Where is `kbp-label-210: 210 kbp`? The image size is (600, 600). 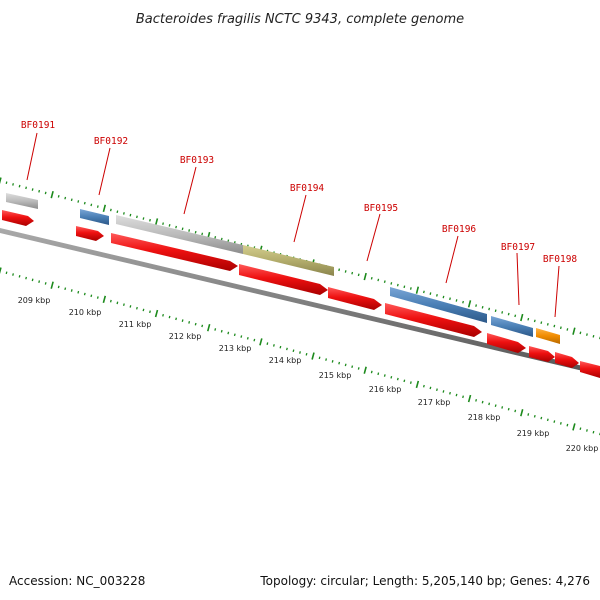 kbp-label-210: 210 kbp is located at coordinates (85, 312).